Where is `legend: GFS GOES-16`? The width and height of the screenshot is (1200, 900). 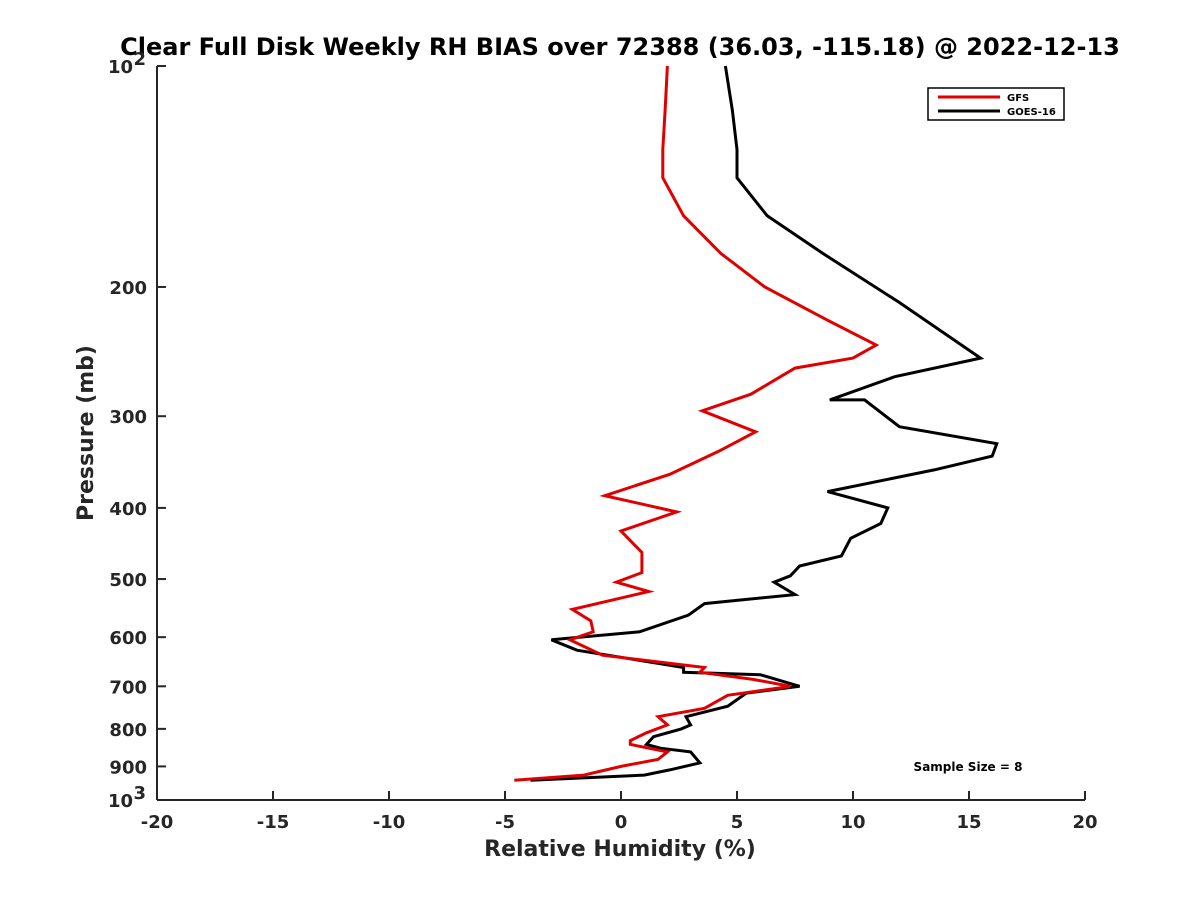
legend: GFS GOES-16 is located at coordinates (996, 104).